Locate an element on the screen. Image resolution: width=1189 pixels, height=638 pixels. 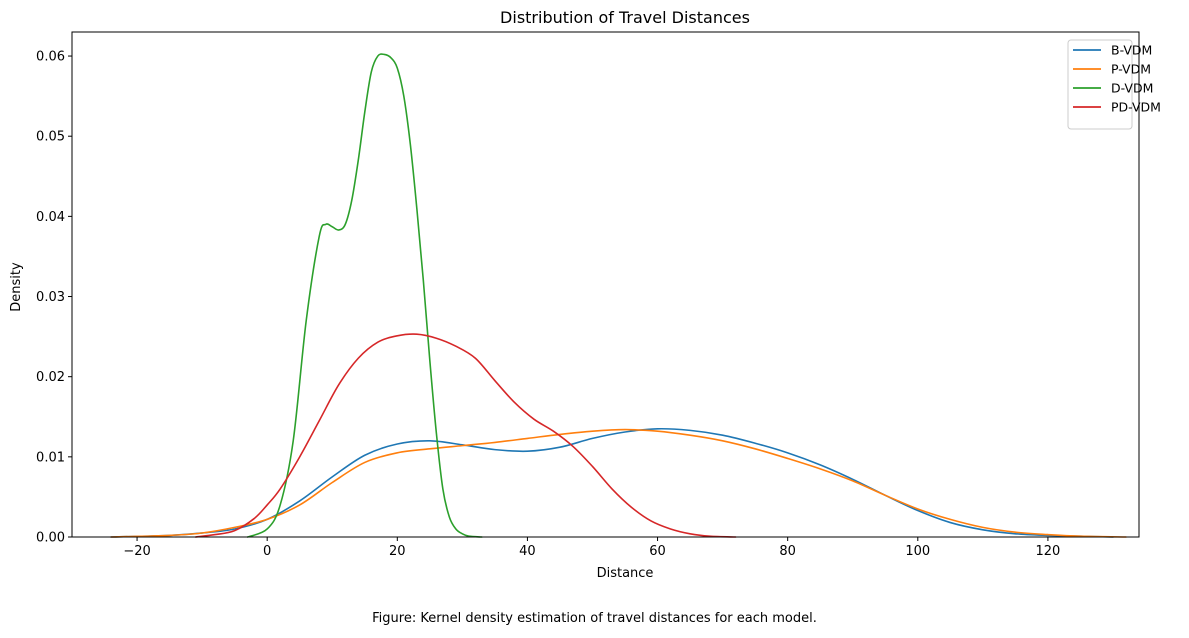
legend: B-VDM P-VDM D-VDM PD-VDM is located at coordinates (1114, 84).